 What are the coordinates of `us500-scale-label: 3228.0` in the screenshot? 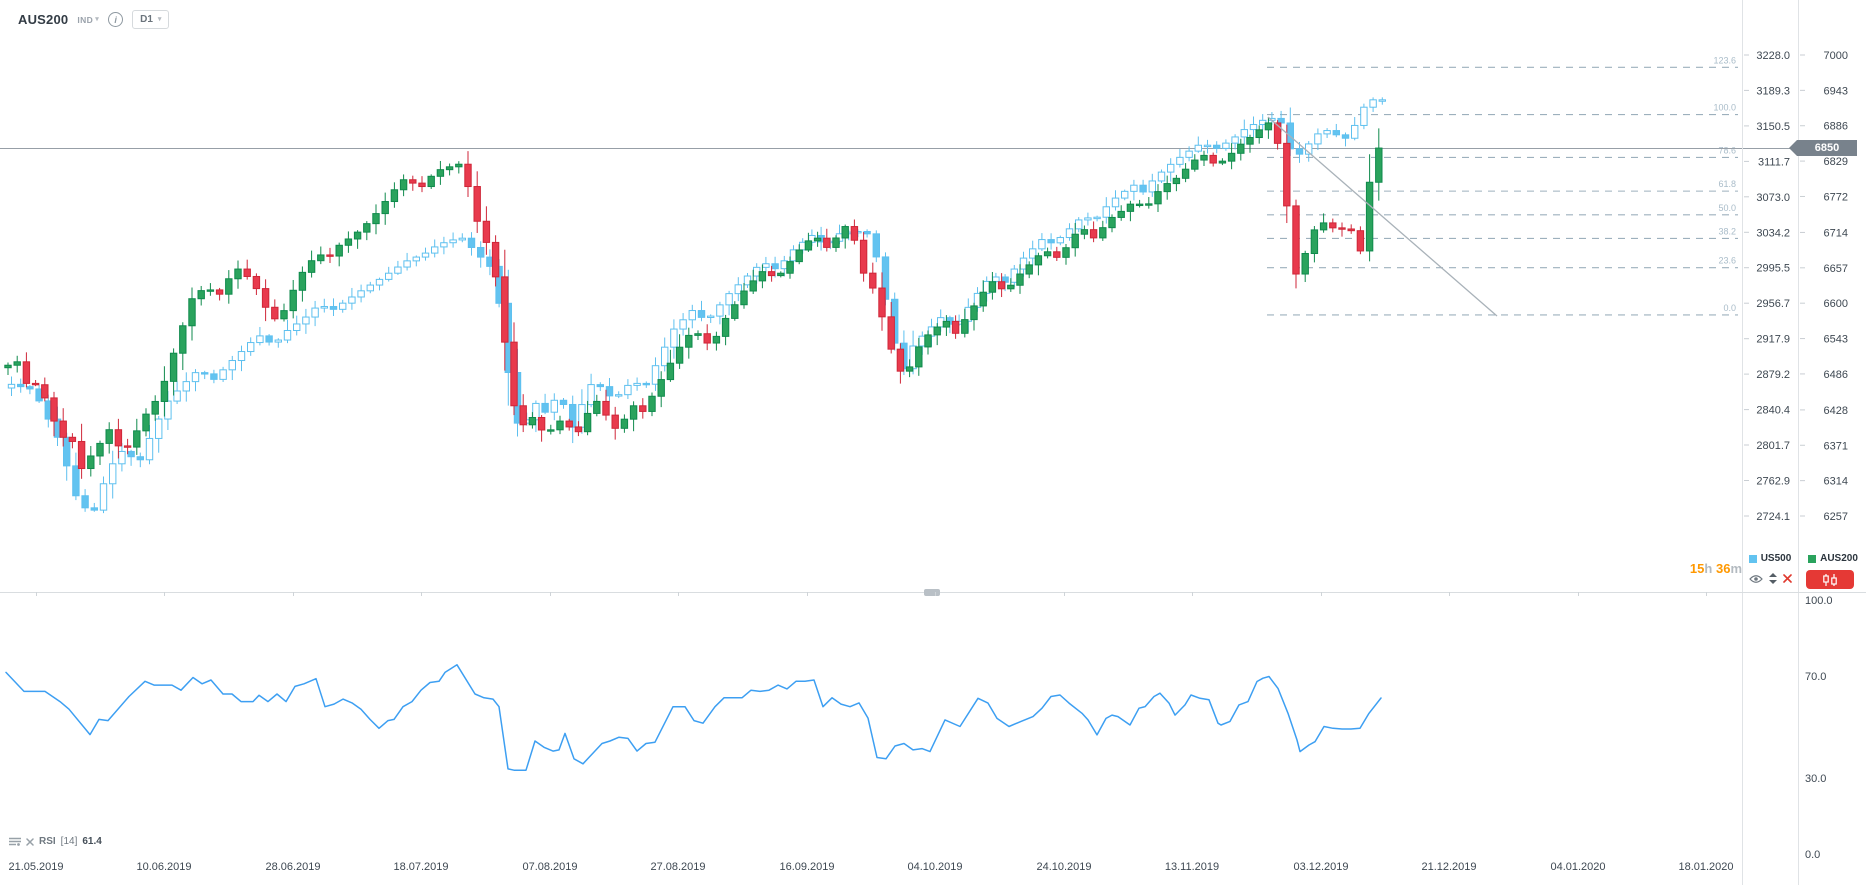 It's located at (1773, 56).